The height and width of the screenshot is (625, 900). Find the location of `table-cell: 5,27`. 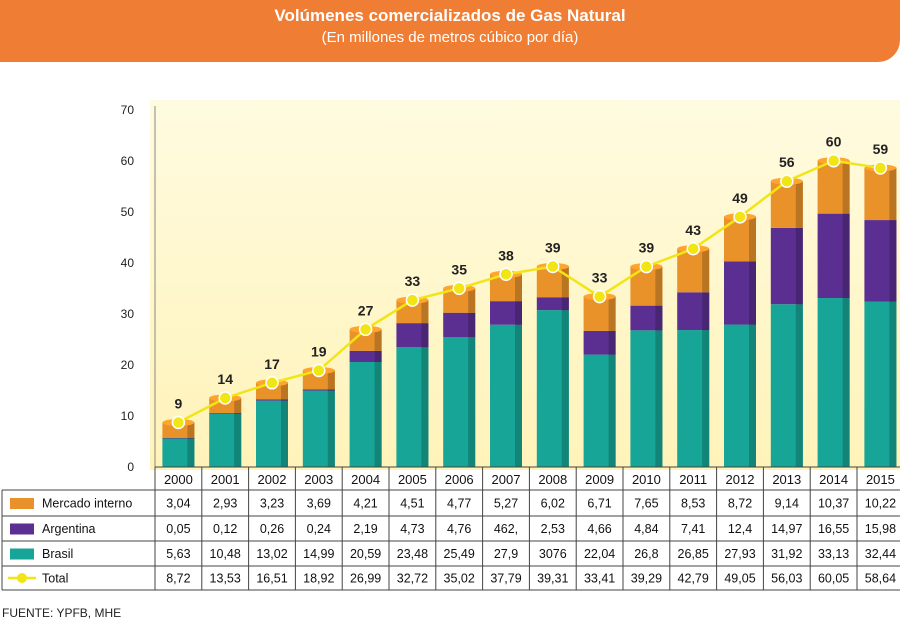

table-cell: 5,27 is located at coordinates (506, 504).